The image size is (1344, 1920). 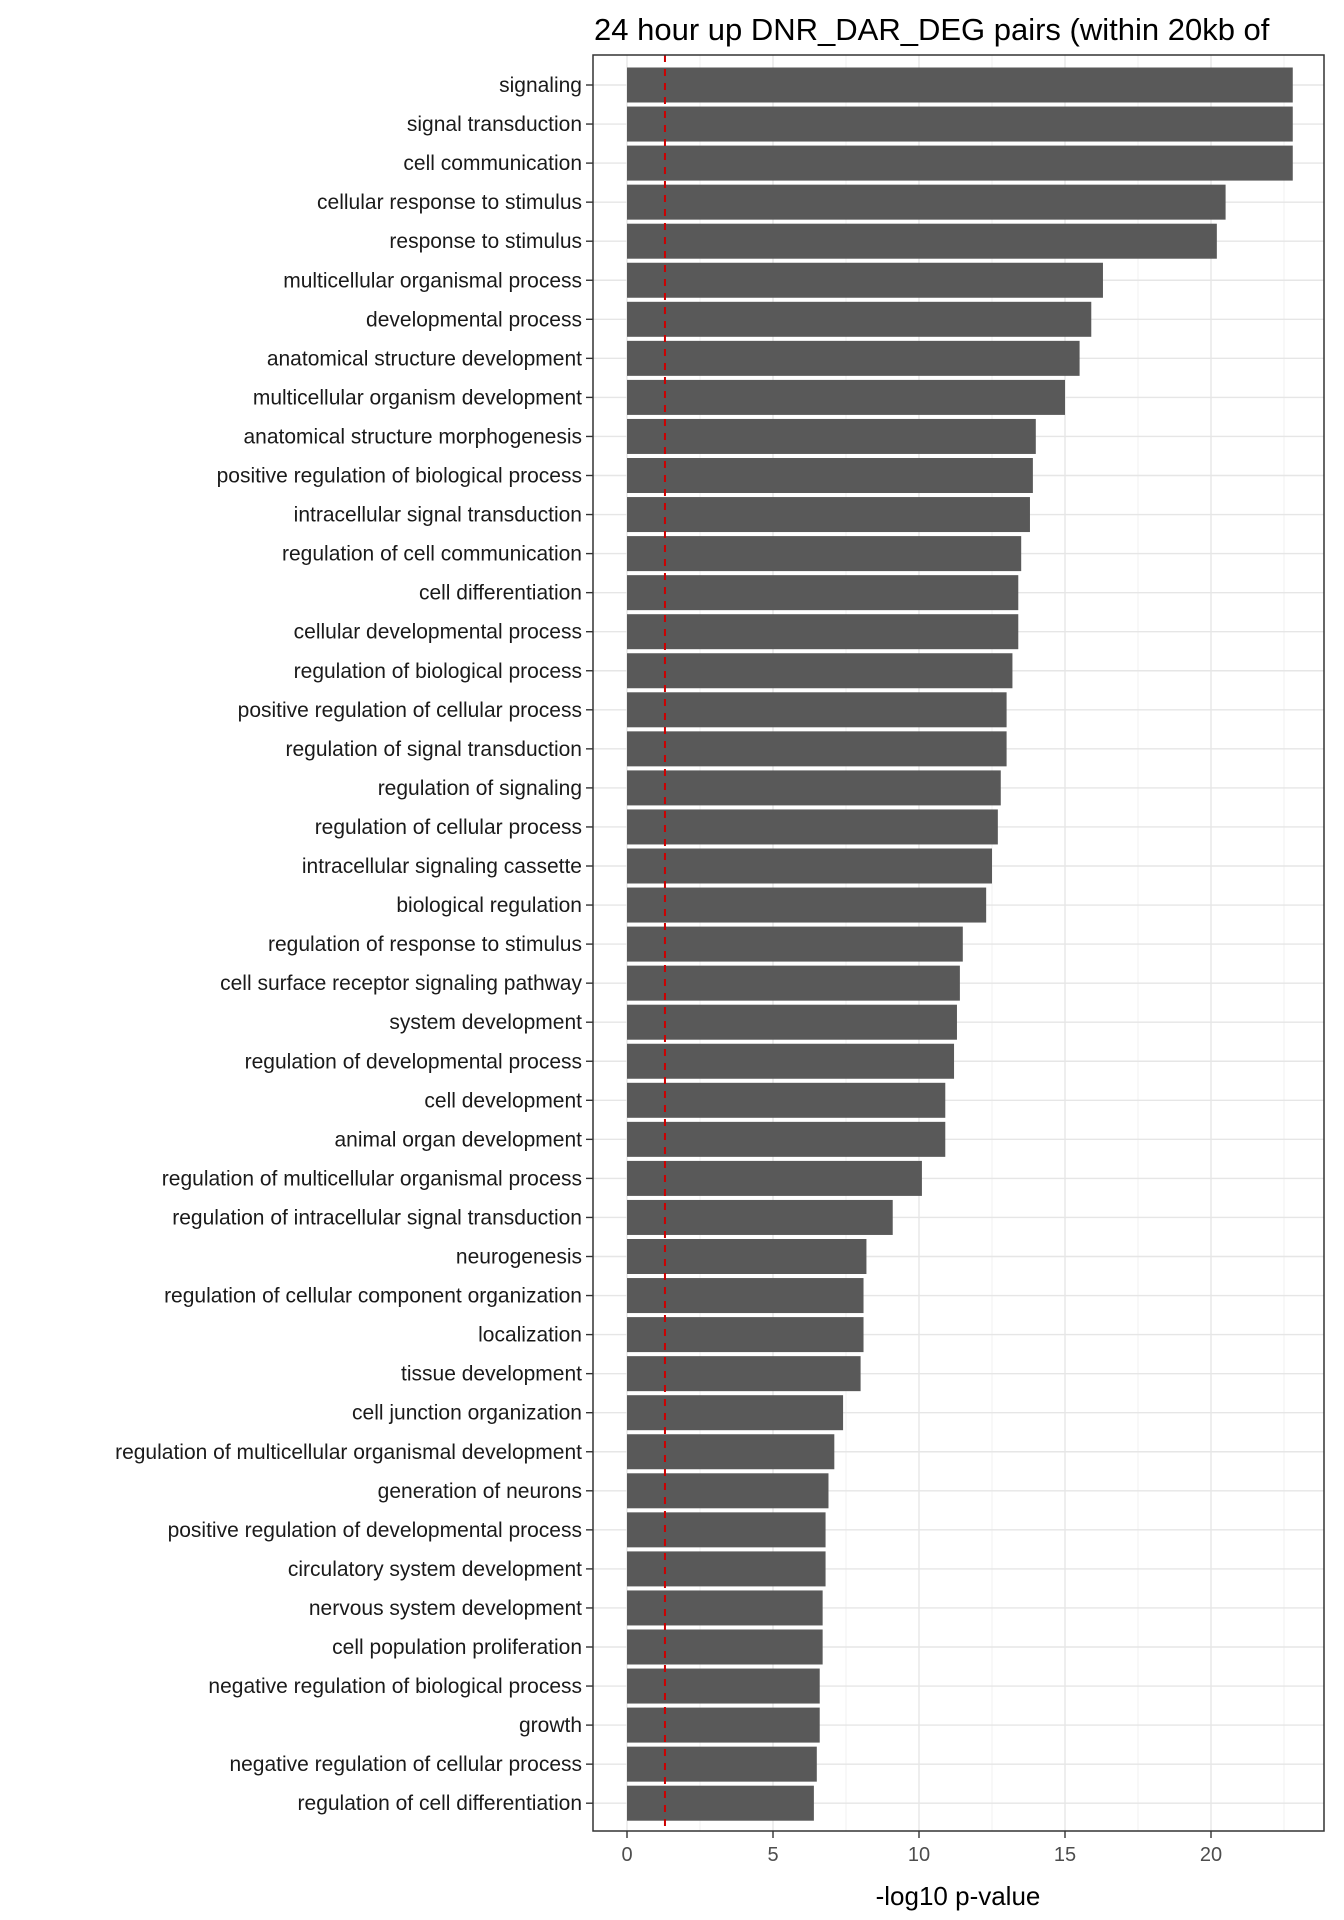 What do you see at coordinates (530, 1335) in the screenshot?
I see `category-label: localization` at bounding box center [530, 1335].